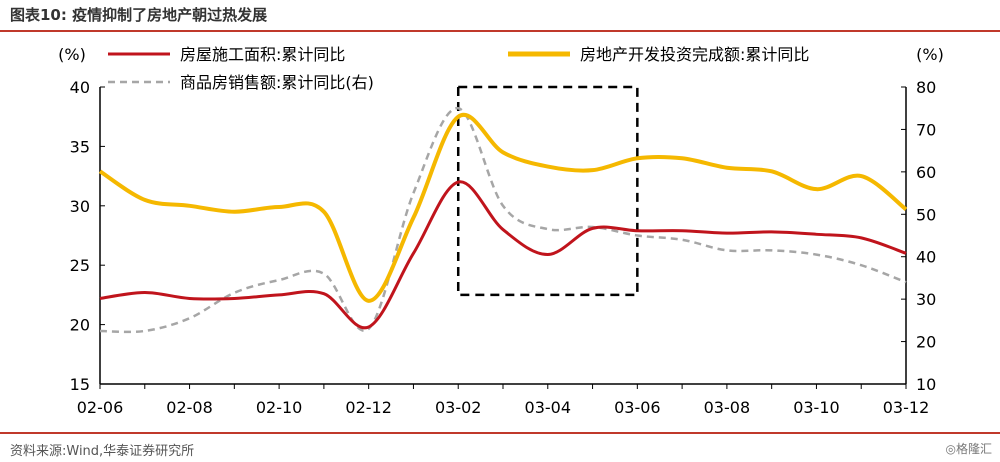 The width and height of the screenshot is (1000, 462). What do you see at coordinates (926, 384) in the screenshot?
I see `right-tick-label: 10` at bounding box center [926, 384].